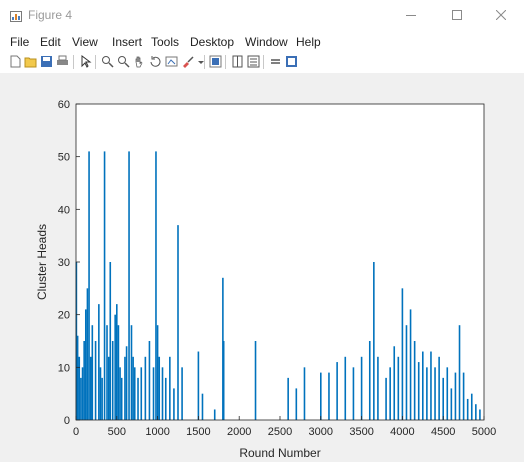  I want to click on x-tick-label: 2000, so click(239, 432).